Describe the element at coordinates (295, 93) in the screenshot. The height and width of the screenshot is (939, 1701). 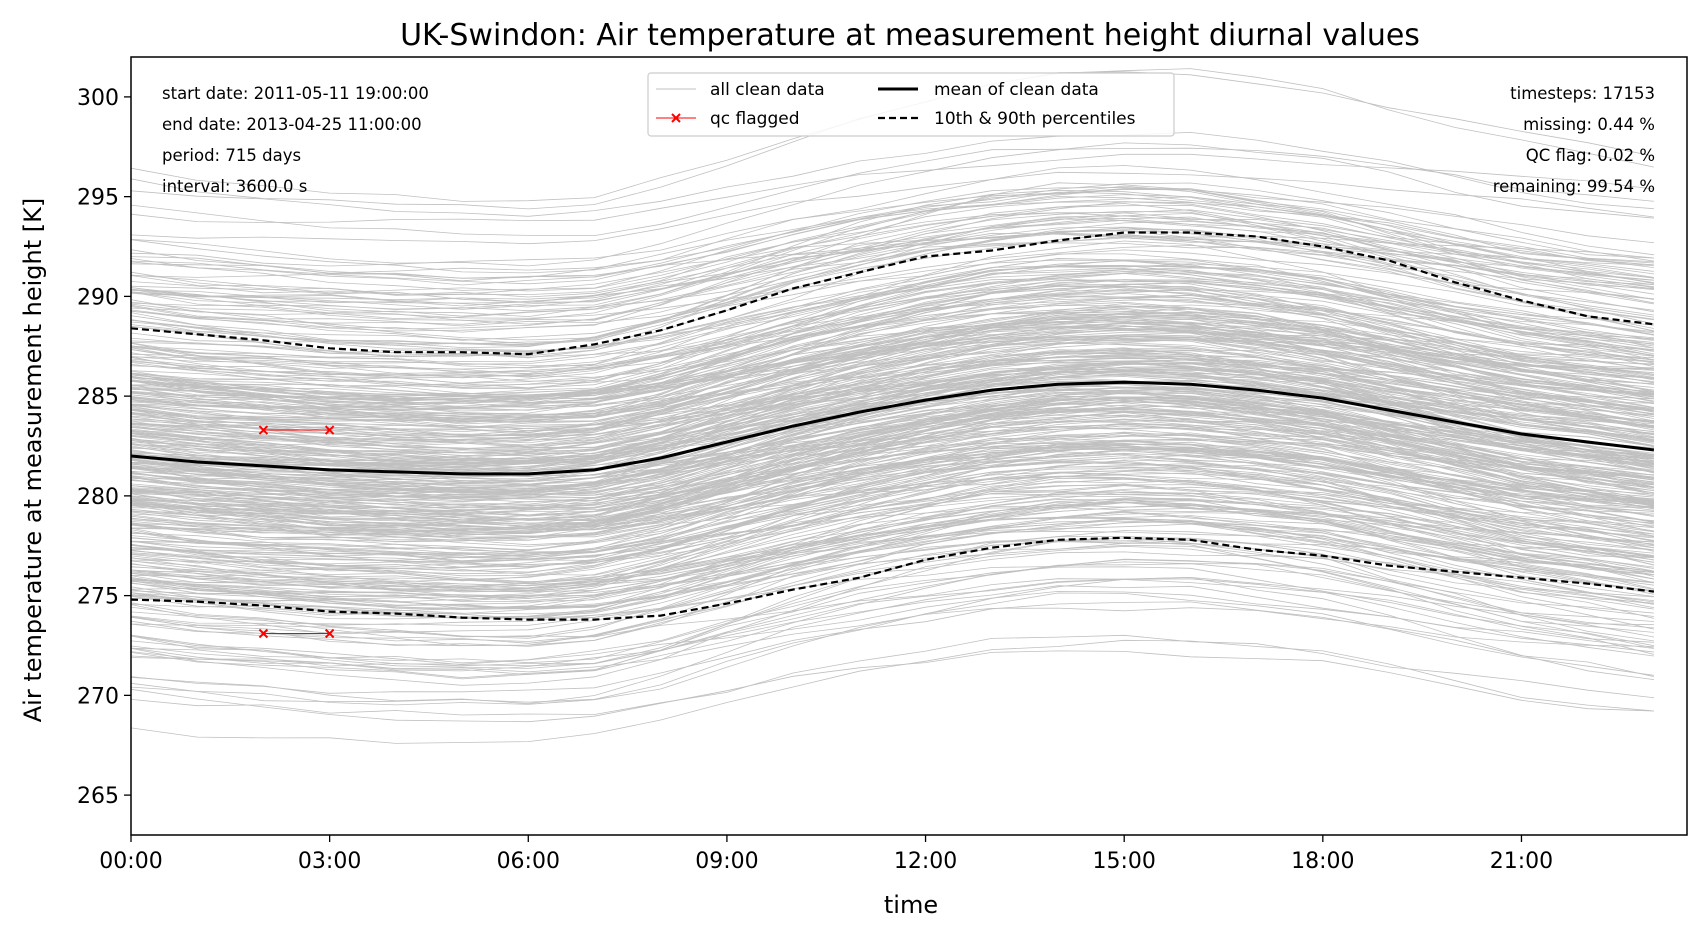
I see `info-start-date: start date: 2011-05-11 19:00:00` at that location.